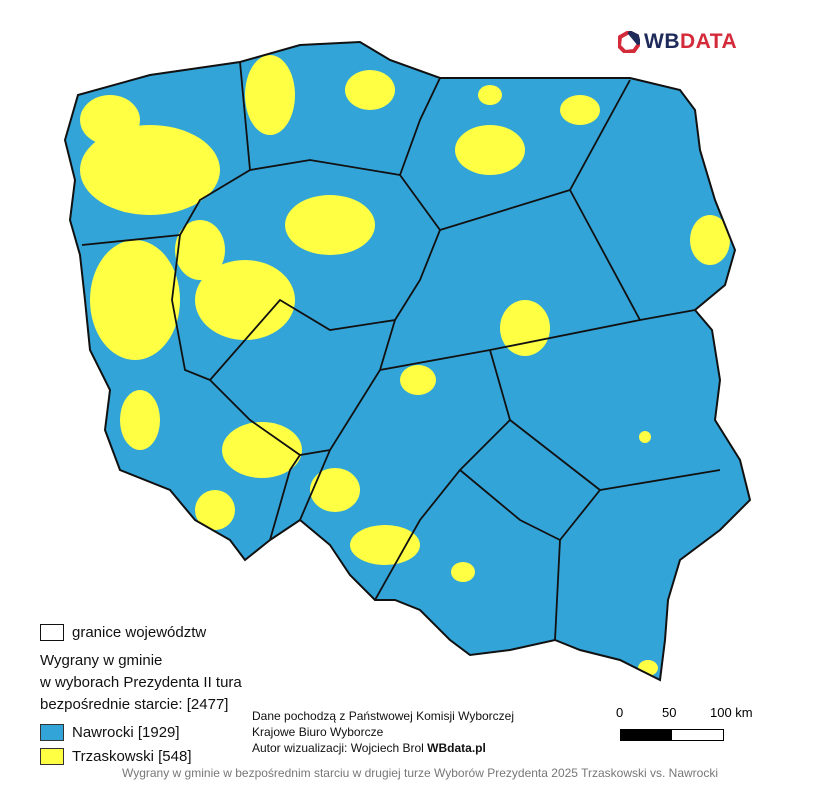  Describe the element at coordinates (669, 712) in the screenshot. I see `scale-tick: 50` at that location.